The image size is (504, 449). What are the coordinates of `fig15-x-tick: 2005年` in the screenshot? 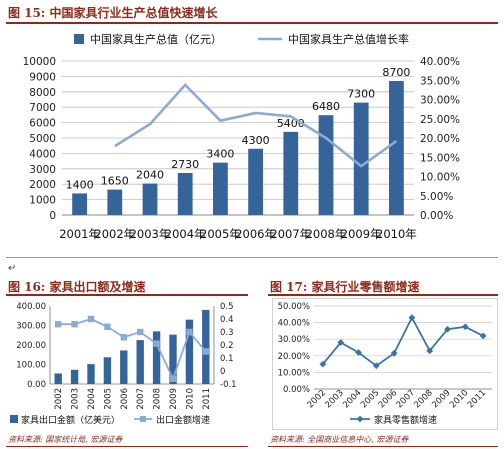 It's located at (220, 234).